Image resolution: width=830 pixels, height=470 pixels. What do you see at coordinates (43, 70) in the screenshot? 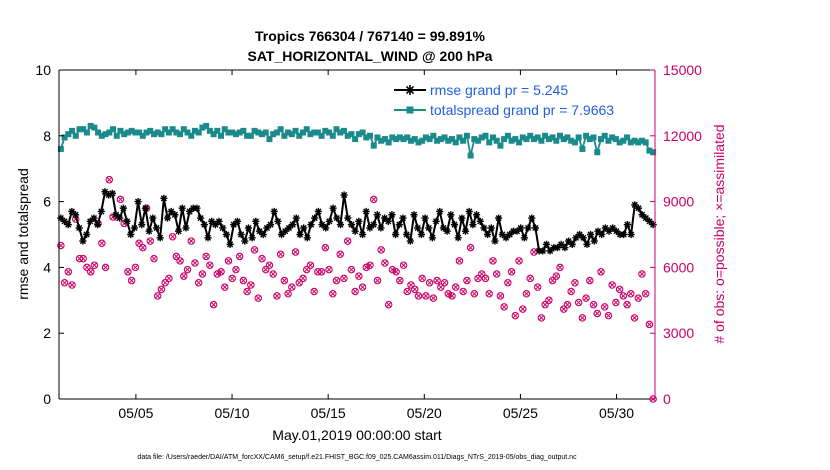
I see `left-tick-label: 10` at bounding box center [43, 70].